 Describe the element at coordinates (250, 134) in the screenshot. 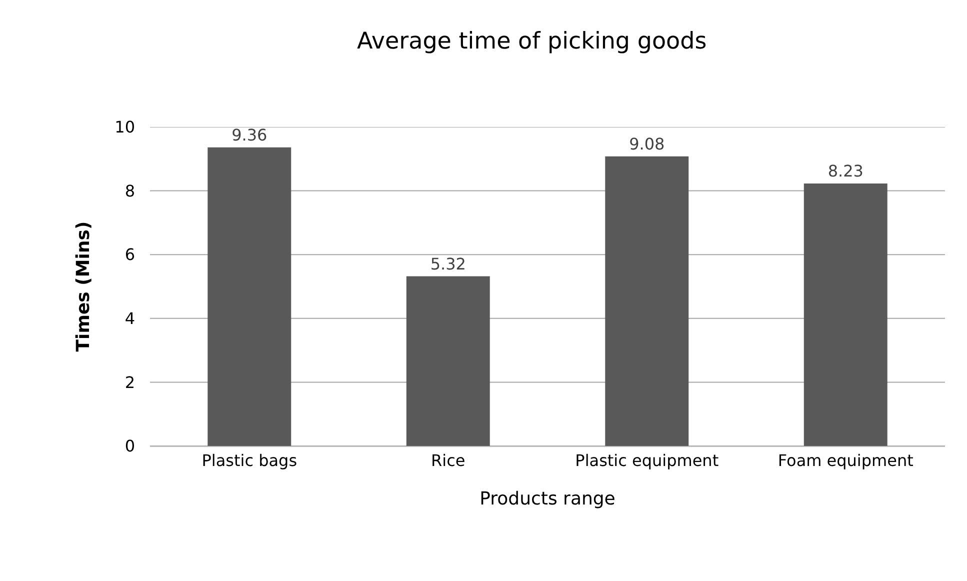

I see `data-label: 9.36` at that location.